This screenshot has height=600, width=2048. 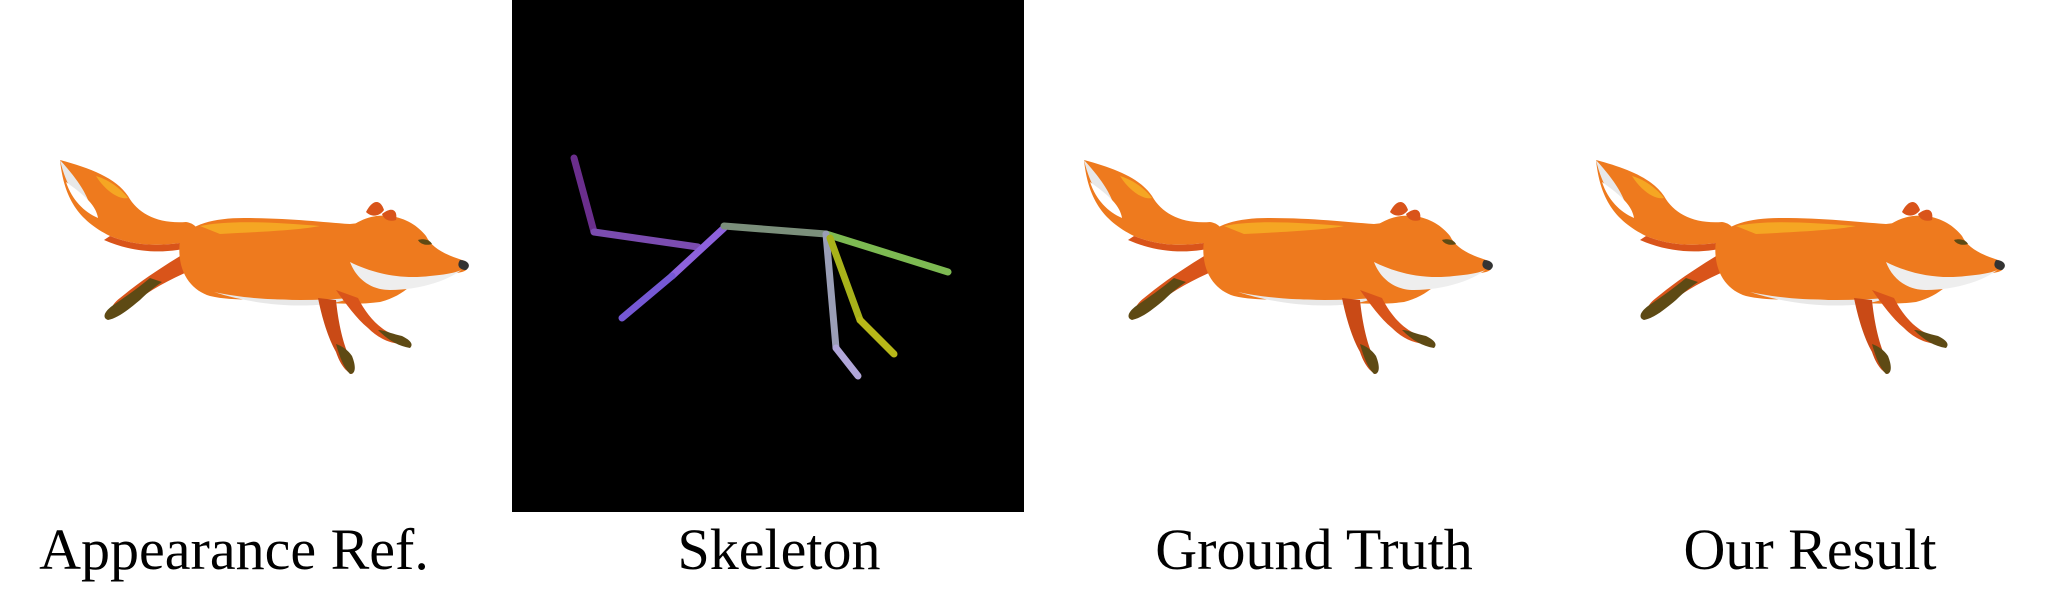 I want to click on skeleton-bone-neck-head, so click(x=887, y=253).